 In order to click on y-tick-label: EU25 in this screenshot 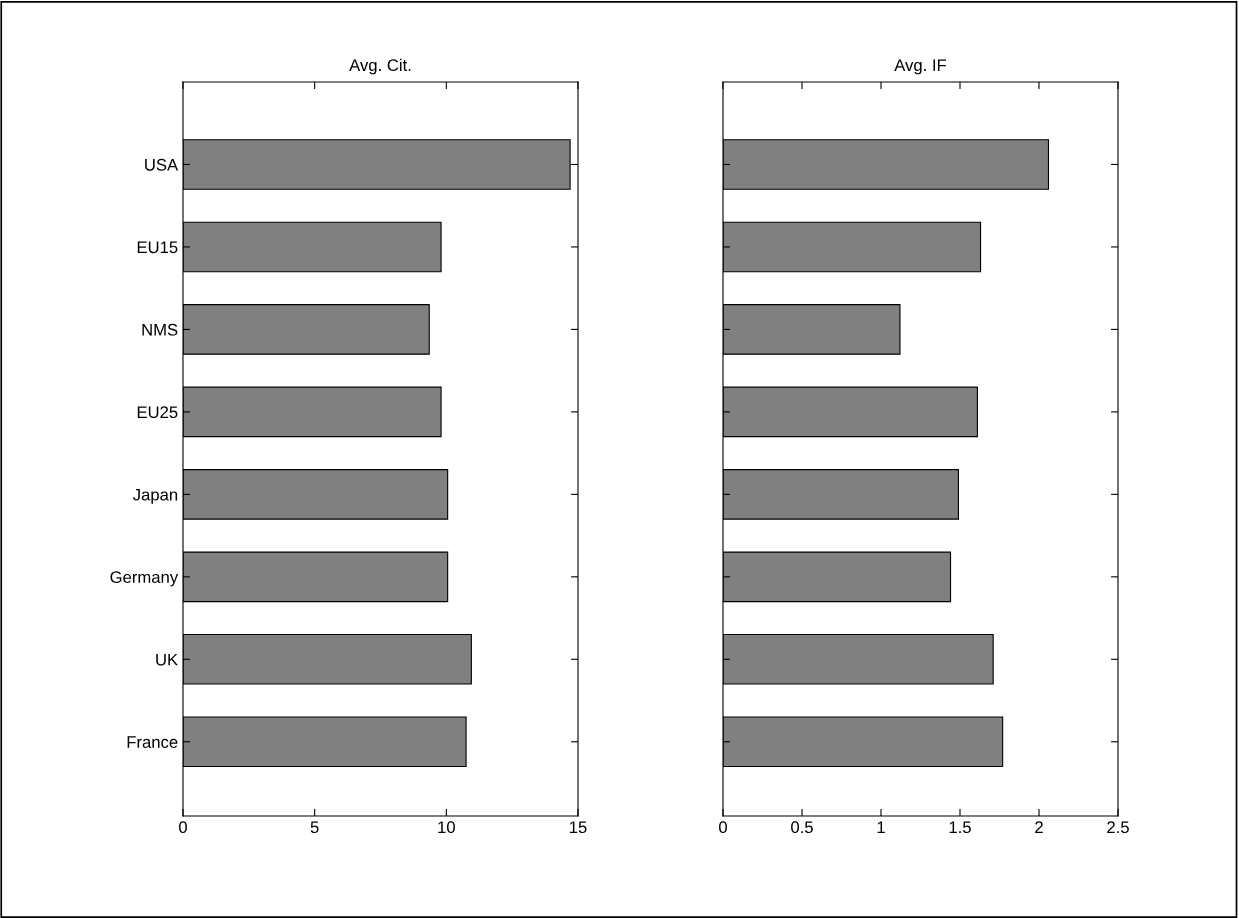, I will do `click(157, 412)`.